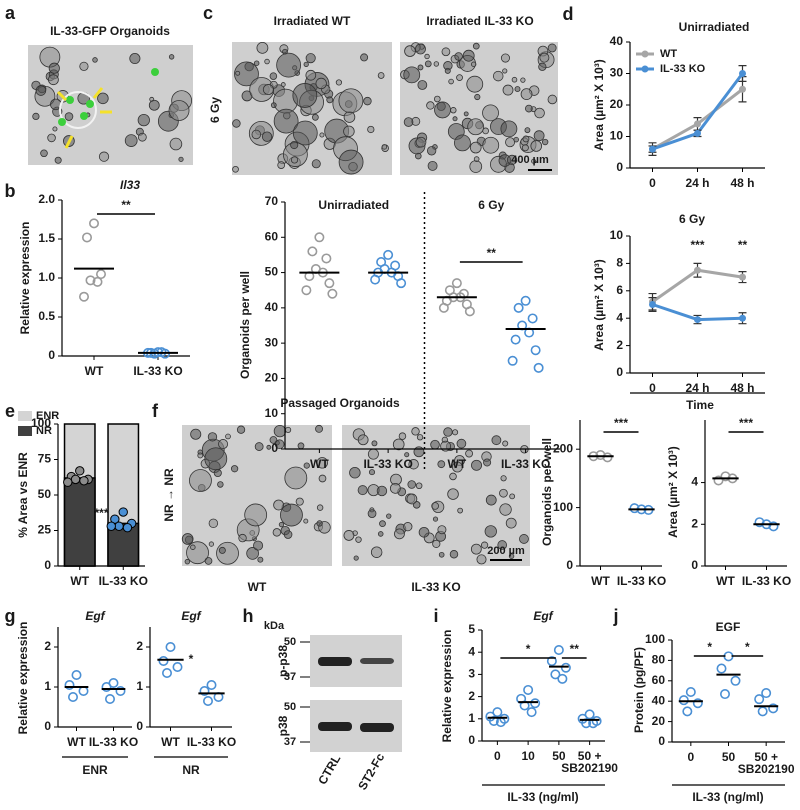 This screenshot has height=810, width=800. I want to click on arrow, so click(98, 93).